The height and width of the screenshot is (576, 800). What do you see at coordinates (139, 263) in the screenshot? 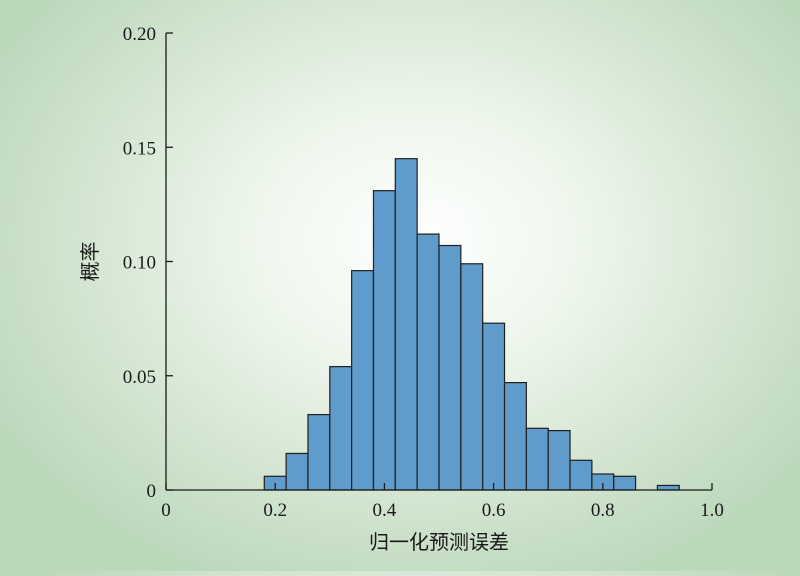
I see `y-tick-label: 0.10` at bounding box center [139, 263].